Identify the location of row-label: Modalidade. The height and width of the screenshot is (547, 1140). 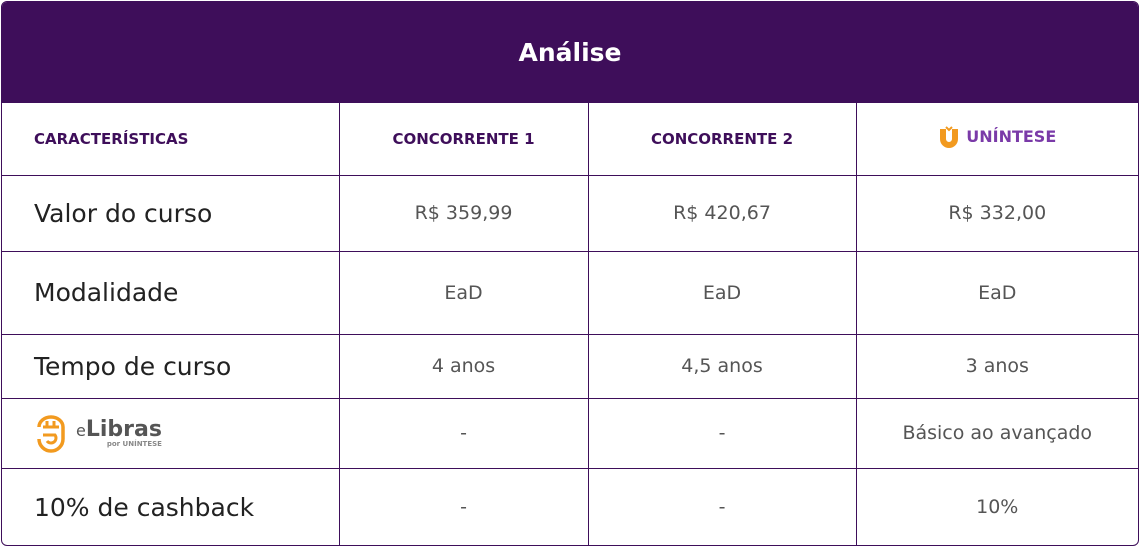
(171, 292).